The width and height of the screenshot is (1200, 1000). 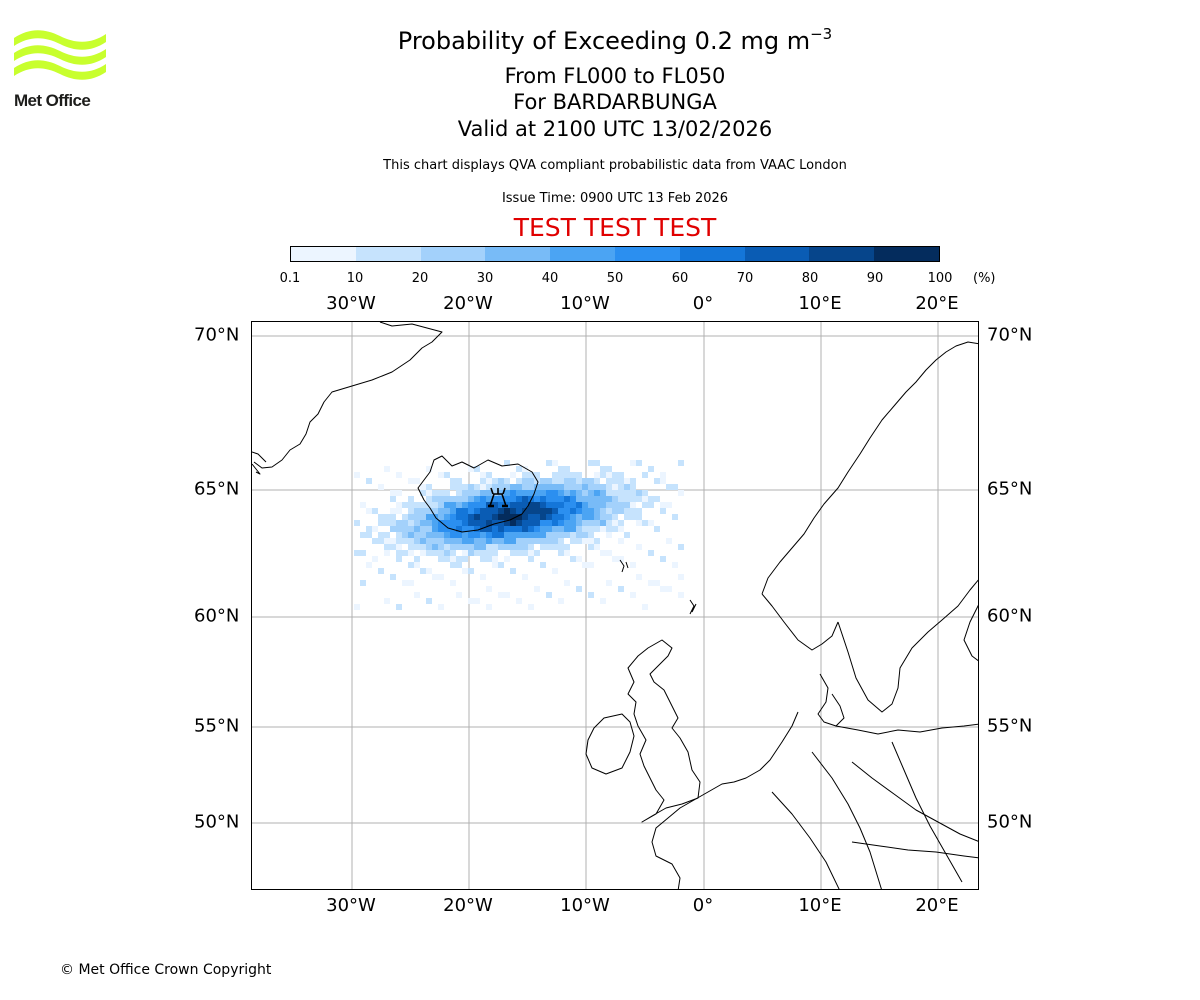 I want to click on lon-label-bottom-0: 0°, so click(x=703, y=905).